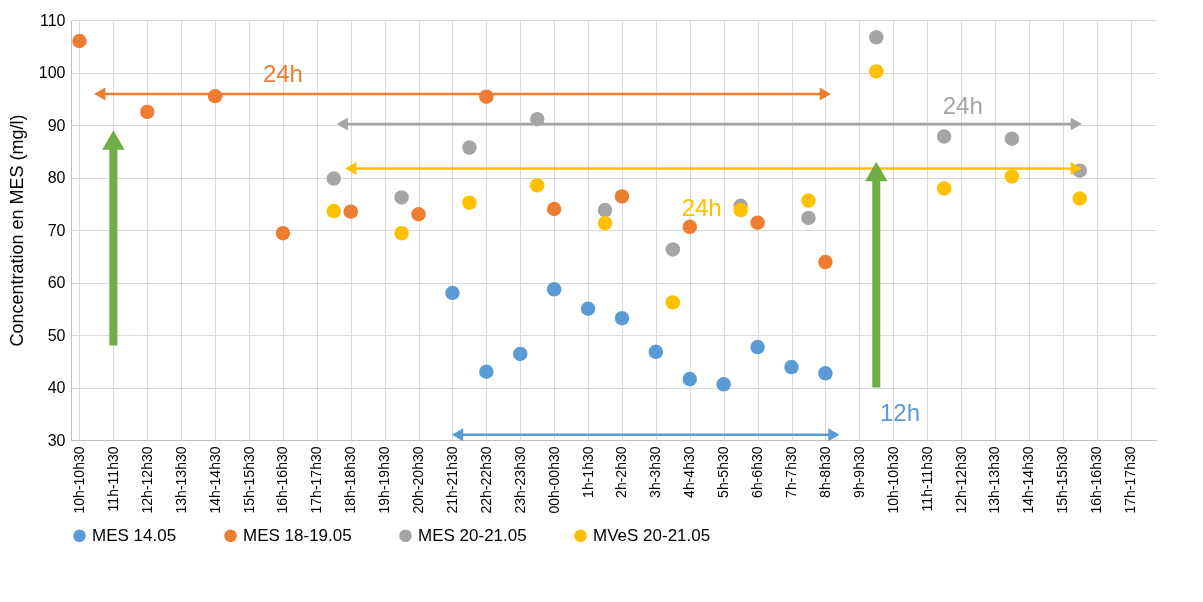 This screenshot has height=602, width=1203. What do you see at coordinates (900, 412) in the screenshot?
I see `annotation: 12h` at bounding box center [900, 412].